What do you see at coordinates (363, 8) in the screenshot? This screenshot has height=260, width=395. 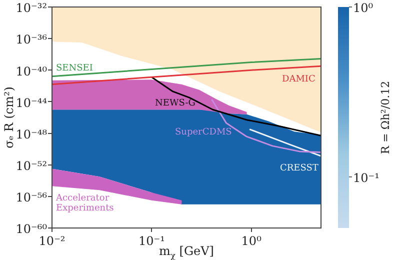 I see `color-bar-label: 10⁰` at bounding box center [363, 8].